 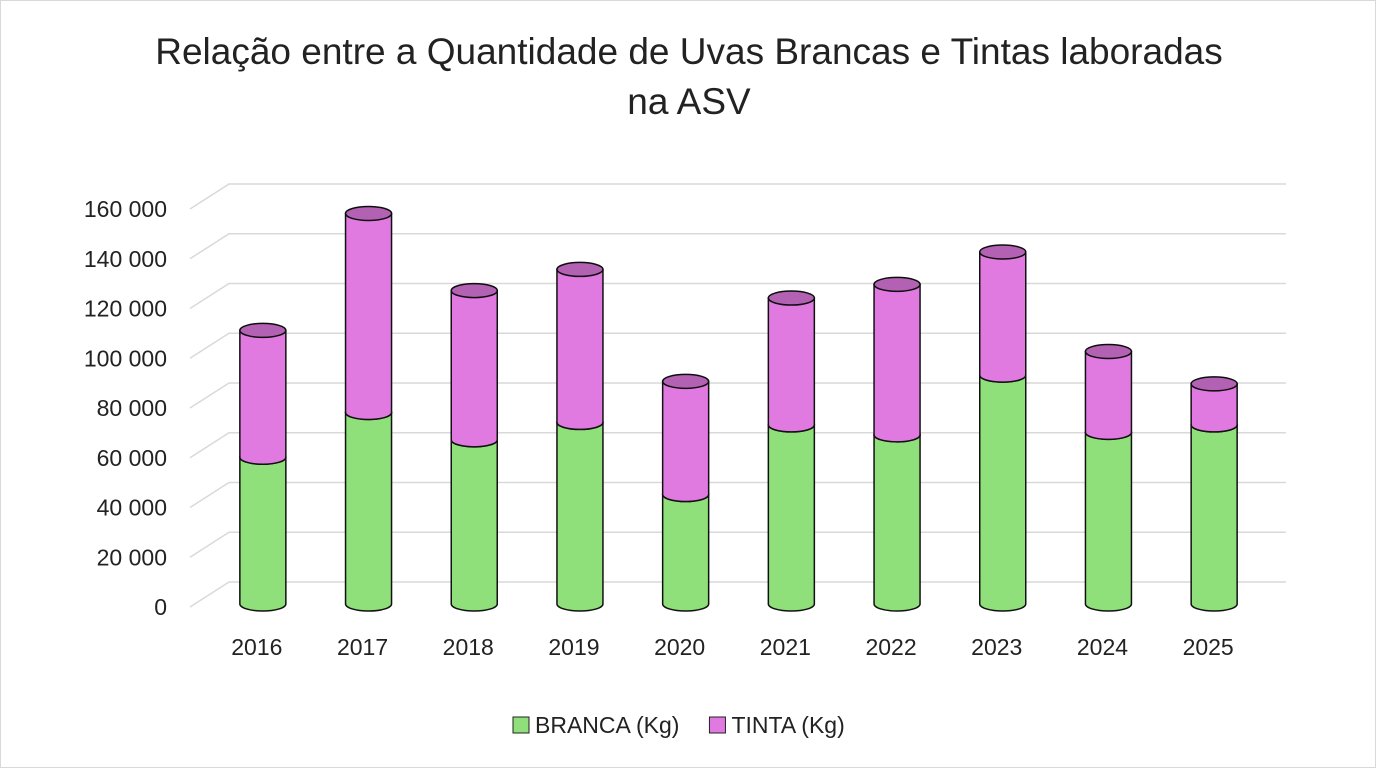 What do you see at coordinates (890, 647) in the screenshot?
I see `x-tick-label: 2022` at bounding box center [890, 647].